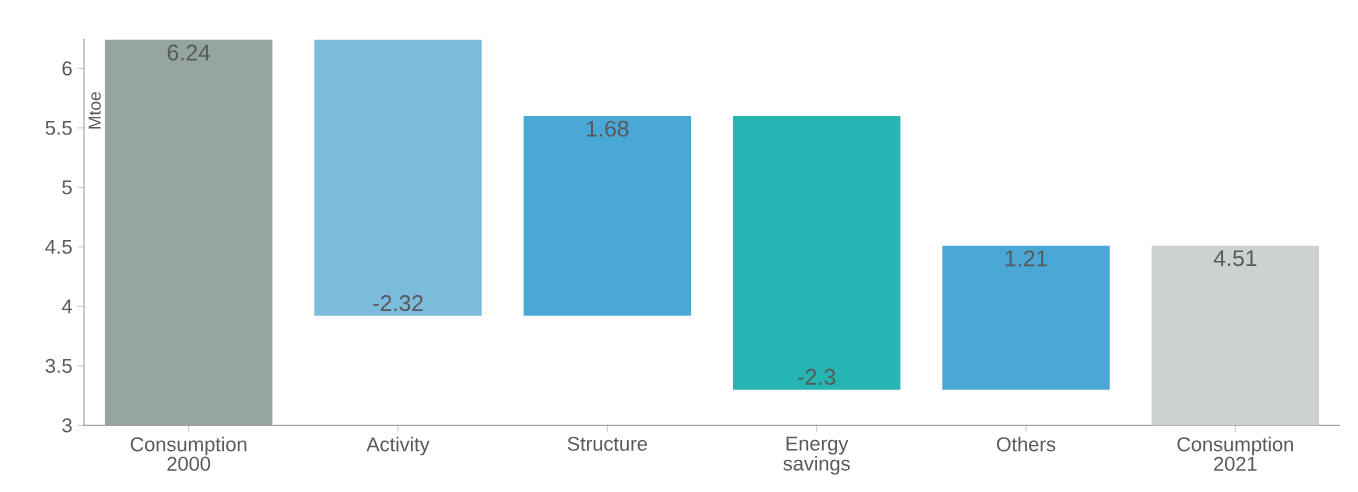 The height and width of the screenshot is (492, 1358). I want to click on data-label: 4.51, so click(1235, 258).